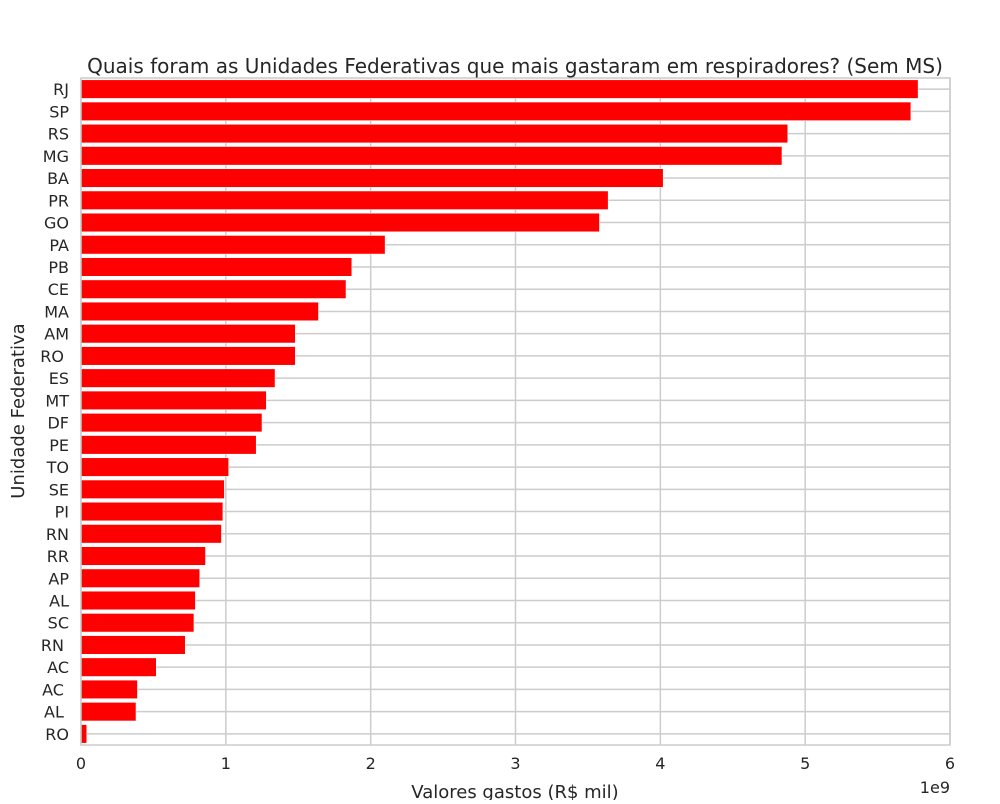 The image size is (1000, 804). Describe the element at coordinates (140, 578) in the screenshot. I see `bar-ap` at that location.